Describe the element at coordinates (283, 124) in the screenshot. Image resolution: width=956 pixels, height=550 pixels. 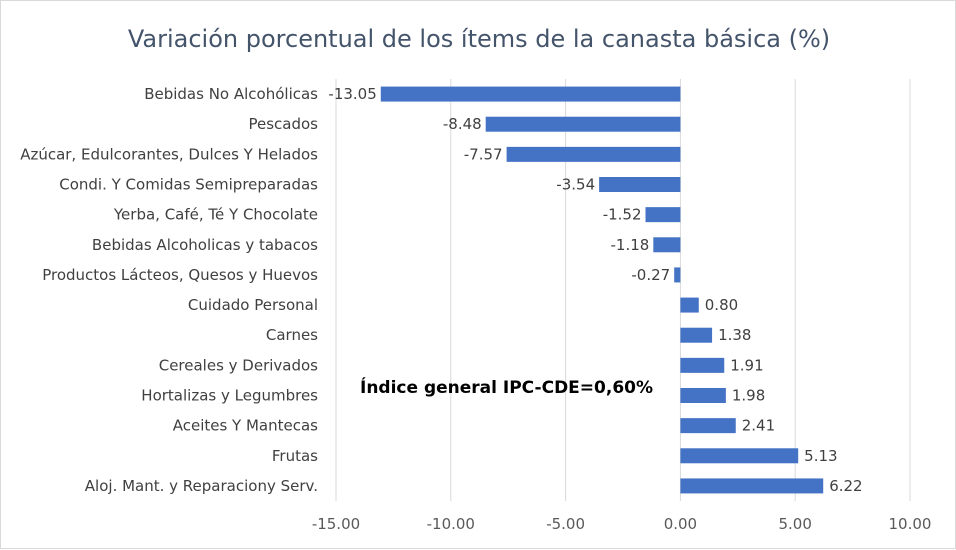
I see `category-label: Pescados` at that location.